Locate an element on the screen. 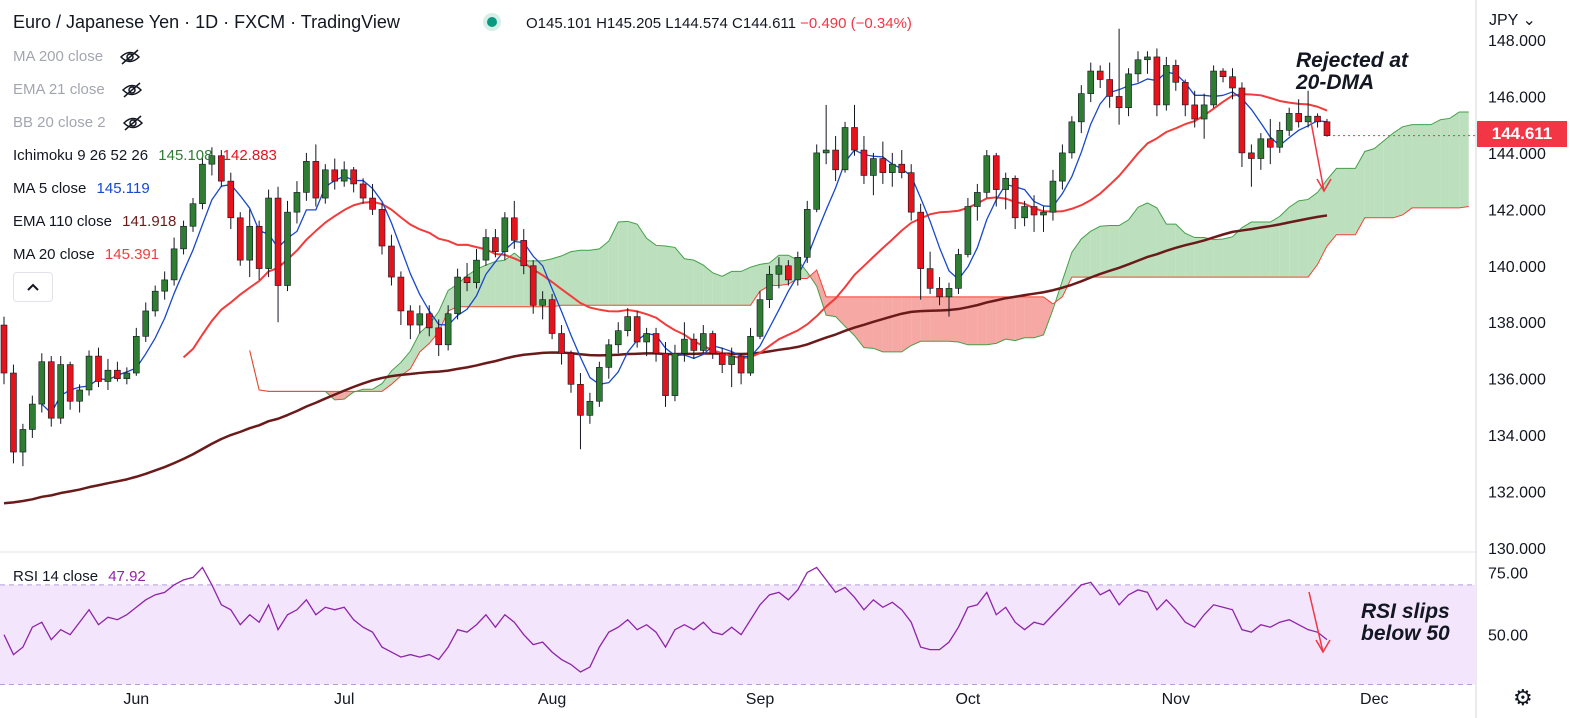  legend-ichimoku: Ichimoku 9 26 52 26 145.108 142.883 is located at coordinates (148, 155).